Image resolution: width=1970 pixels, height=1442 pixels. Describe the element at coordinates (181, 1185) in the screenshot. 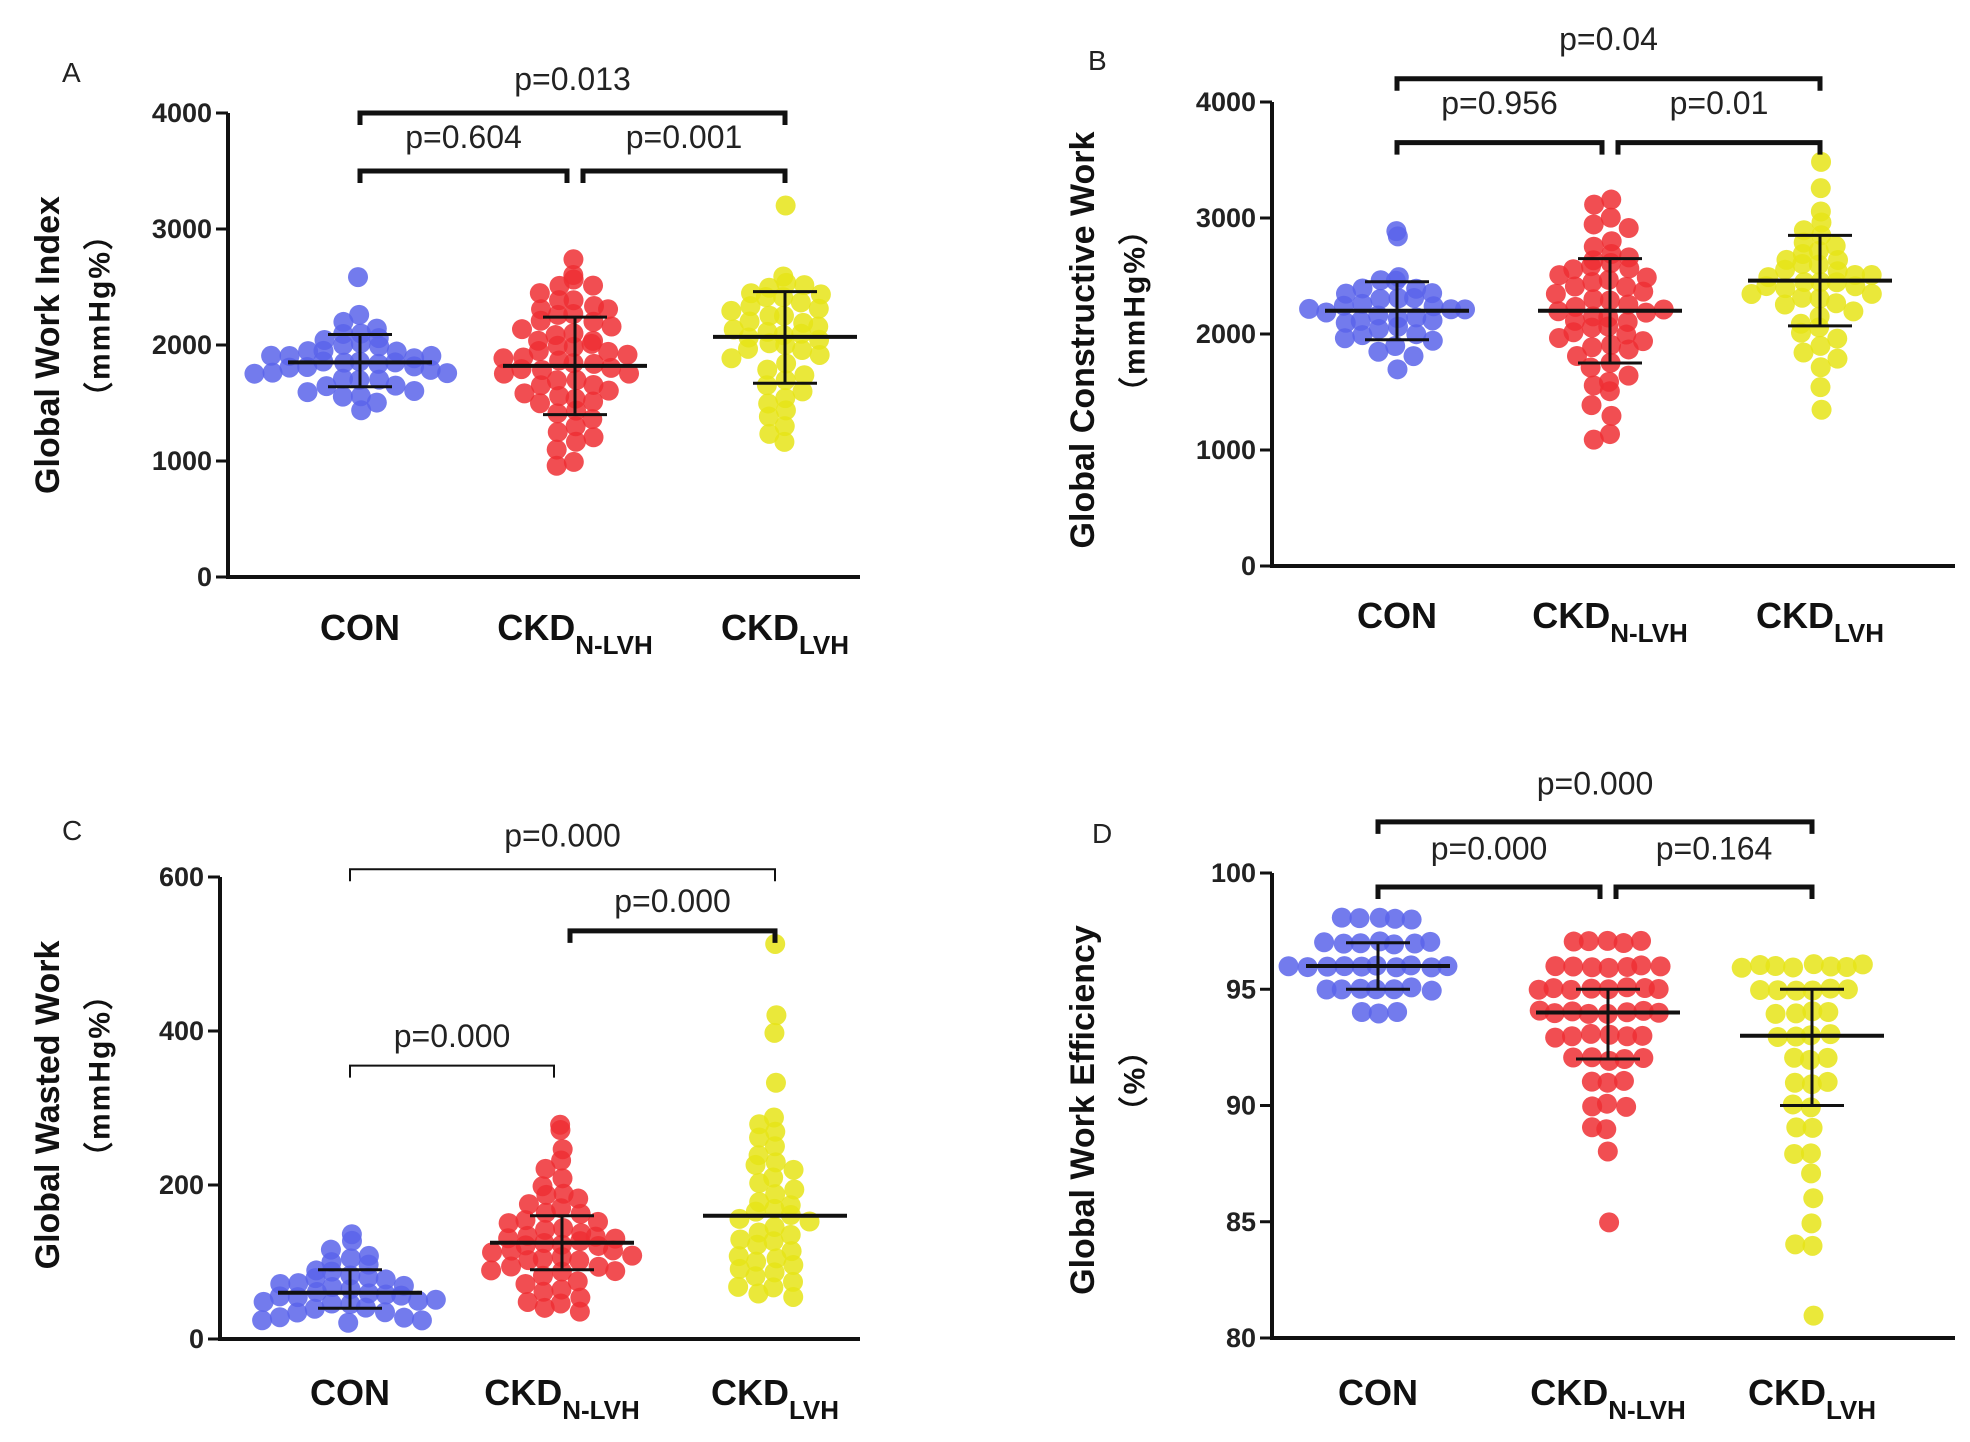

I see `y-tick-label: 200` at that location.